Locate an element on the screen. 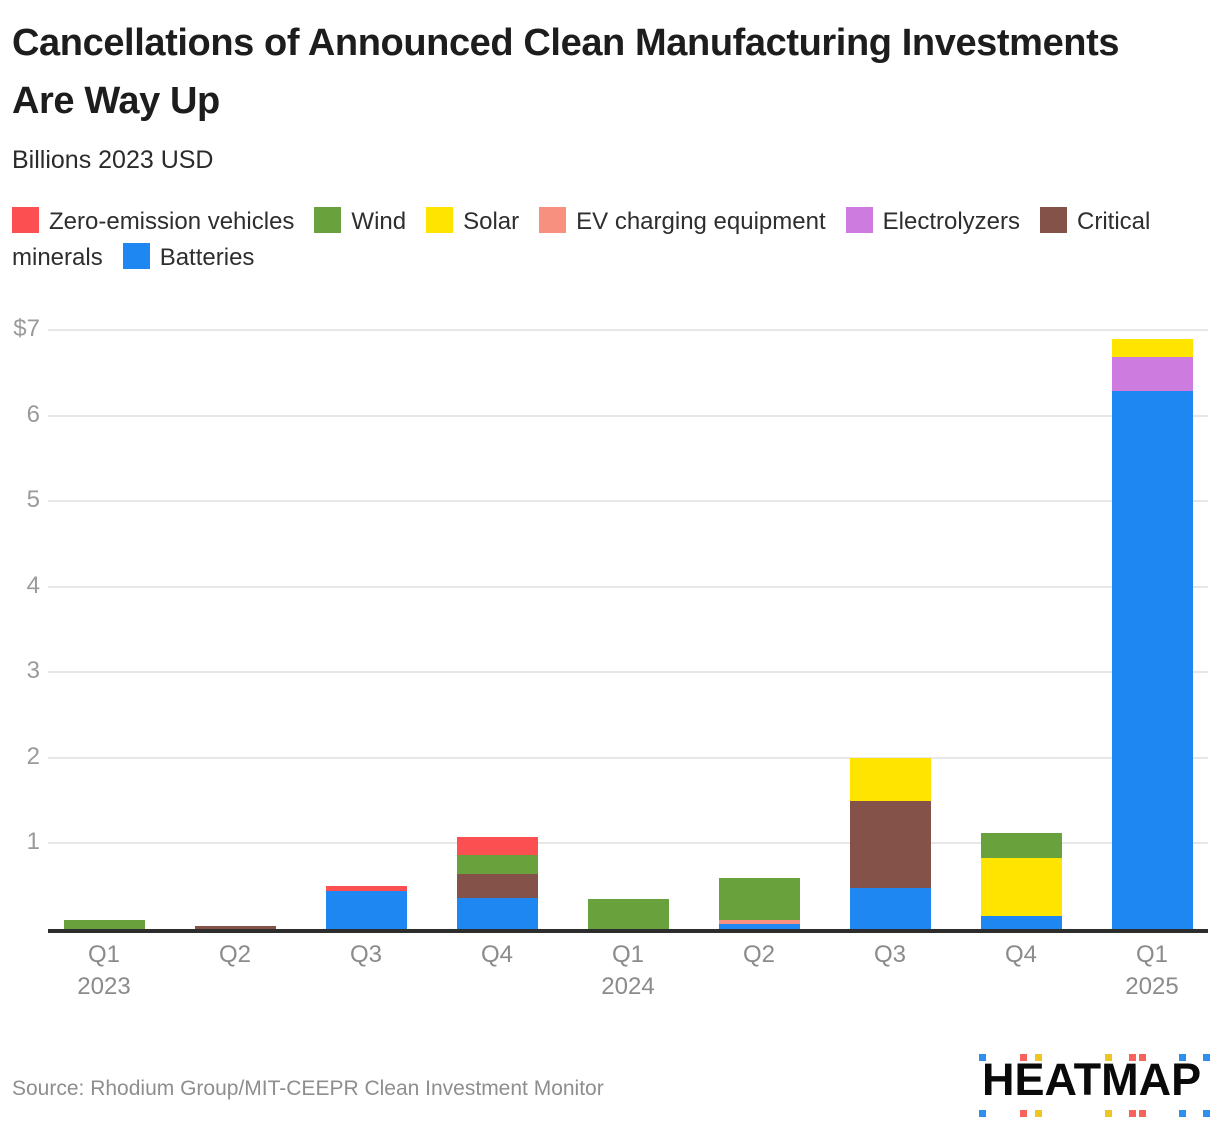 Image resolution: width=1220 pixels, height=1134 pixels. legend-item: Critical minerals is located at coordinates (581, 239).